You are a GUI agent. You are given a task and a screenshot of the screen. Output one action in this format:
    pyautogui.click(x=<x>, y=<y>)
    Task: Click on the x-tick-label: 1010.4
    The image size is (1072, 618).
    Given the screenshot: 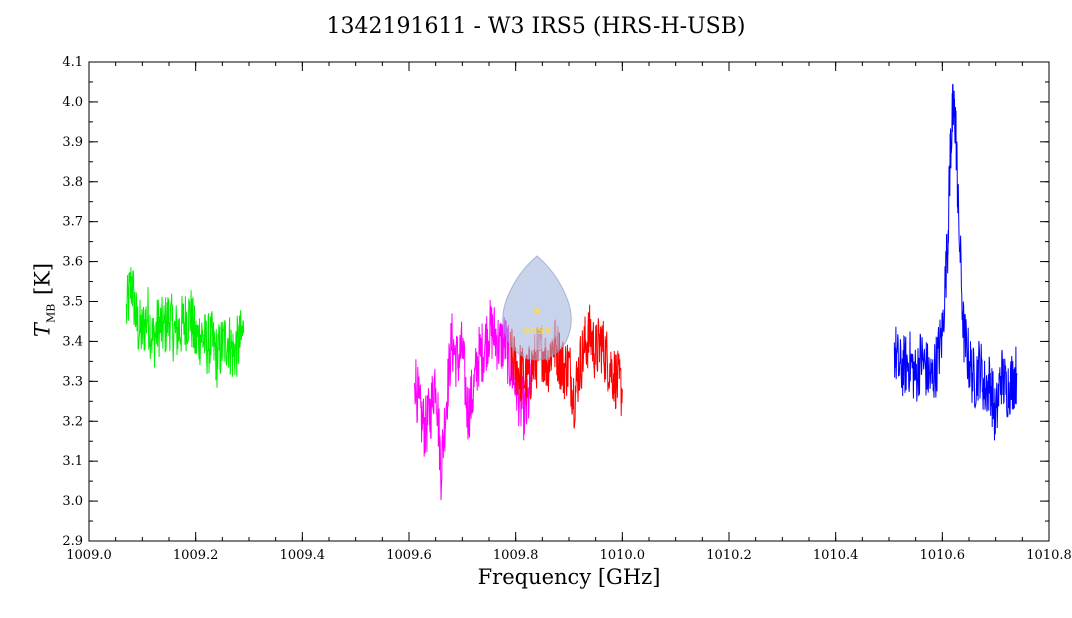 What is the action you would take?
    pyautogui.click(x=836, y=555)
    